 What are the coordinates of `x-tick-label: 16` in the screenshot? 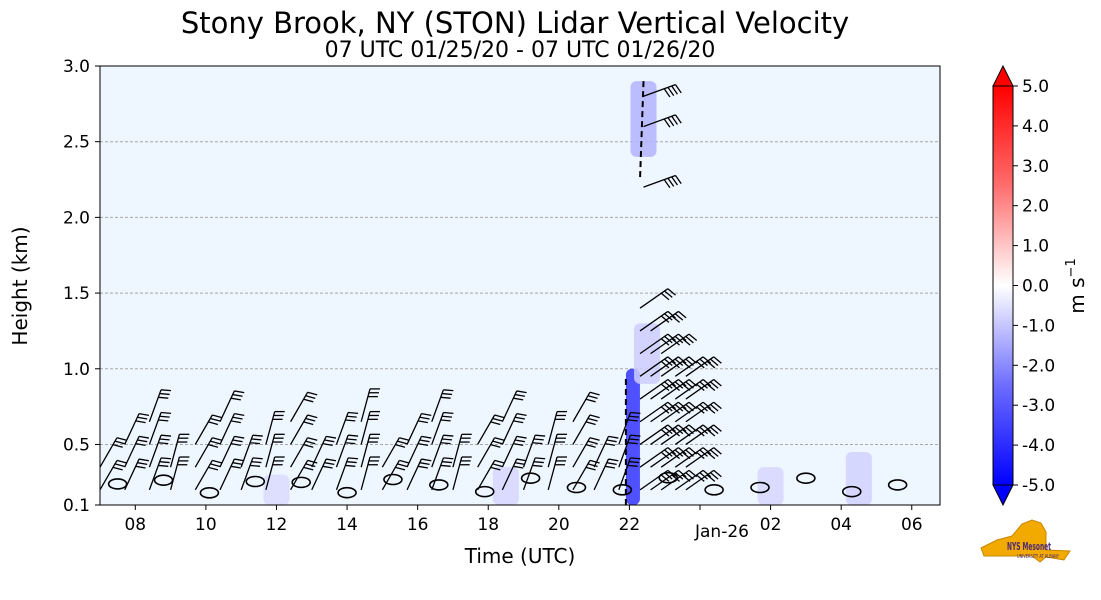 It's located at (418, 525).